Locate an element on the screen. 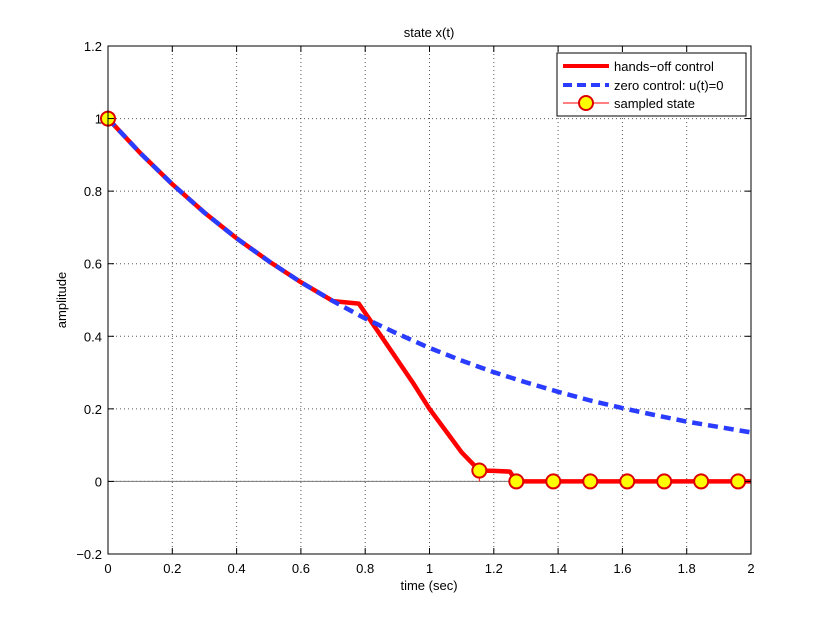 Image resolution: width=830 pixels, height=623 pixels. legend-label-hands-off: hands−off control is located at coordinates (664, 66).